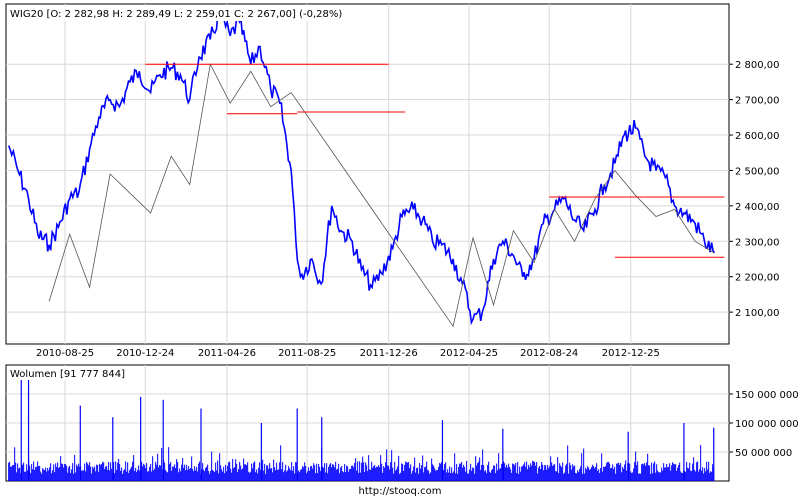  I want to click on footer-url: http://stooq.com, so click(400, 491).